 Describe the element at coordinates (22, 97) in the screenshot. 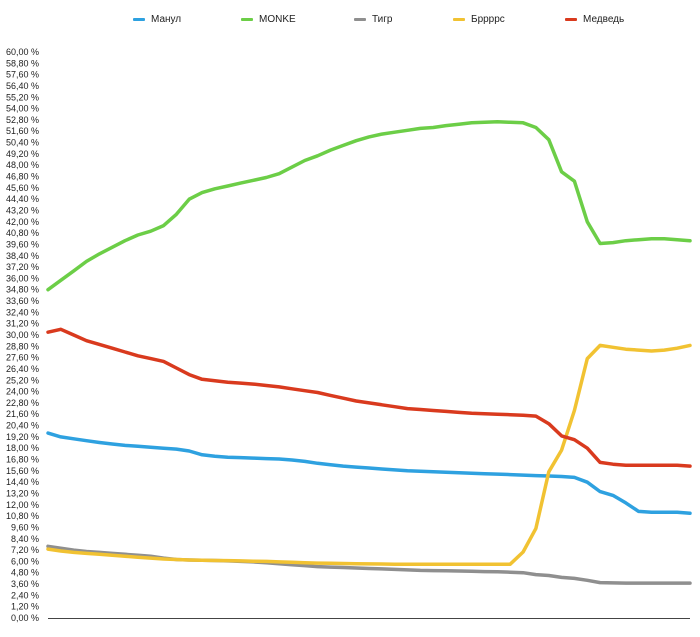

I see `y-tick-label: 55,20 %` at that location.